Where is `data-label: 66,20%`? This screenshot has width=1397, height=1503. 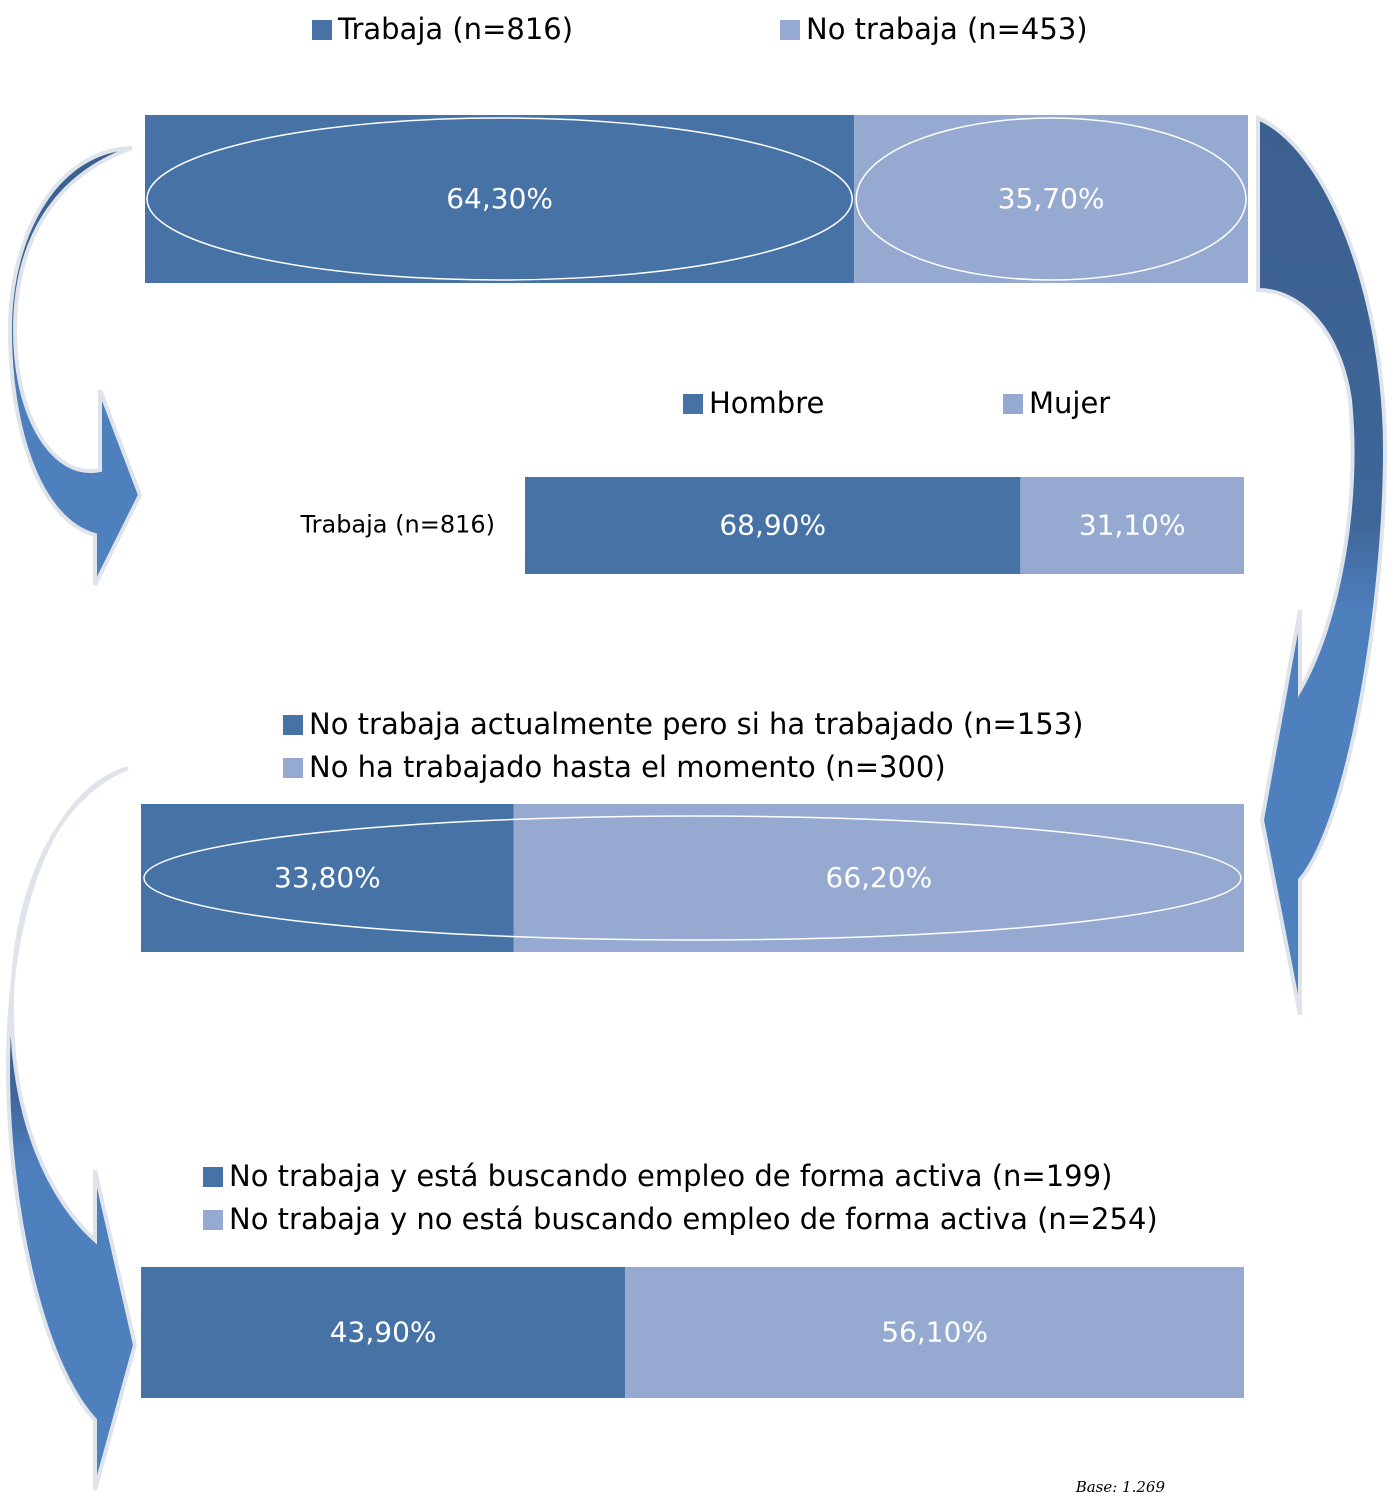 data-label: 66,20% is located at coordinates (879, 877).